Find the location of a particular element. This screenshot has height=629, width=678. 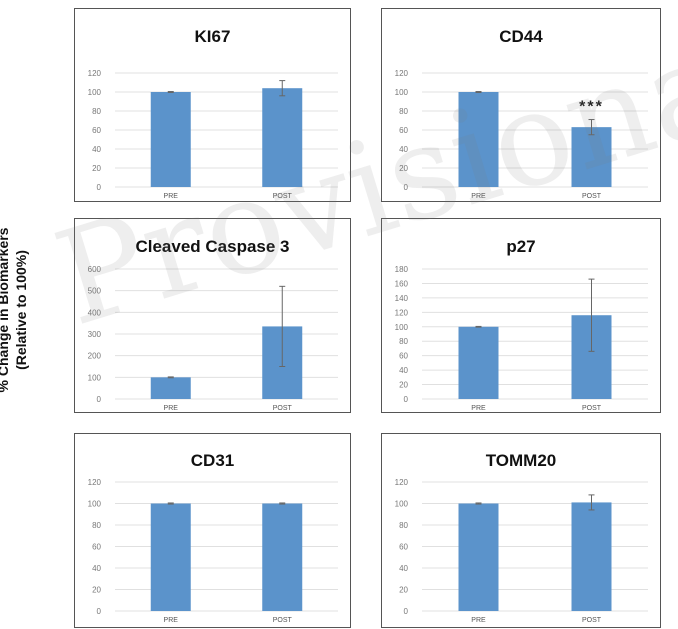

chart-cd44: CD44 0 20 40 60 80 100 120 PRE POST *** is located at coordinates (521, 105).